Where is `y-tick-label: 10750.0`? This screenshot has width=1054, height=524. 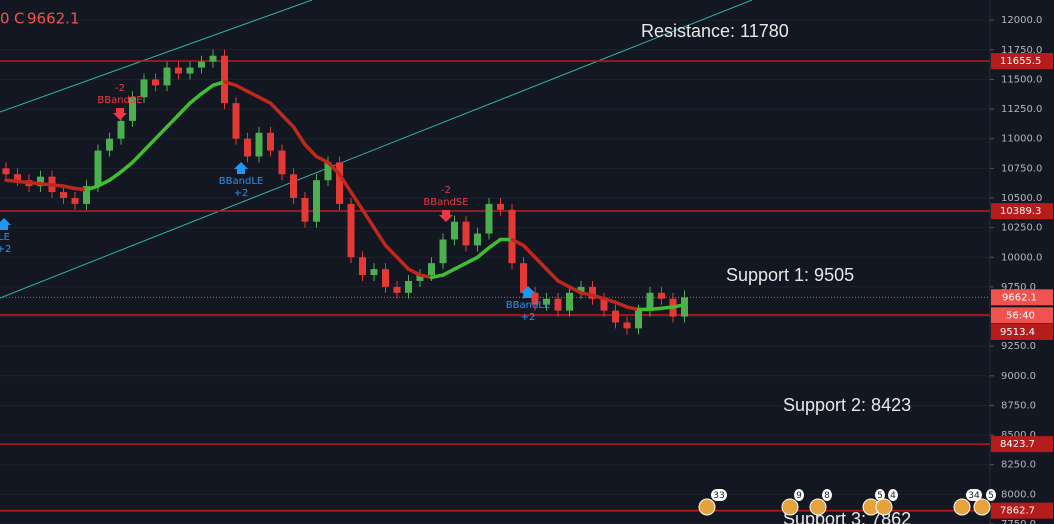 y-tick-label: 10750.0 is located at coordinates (1021, 168).